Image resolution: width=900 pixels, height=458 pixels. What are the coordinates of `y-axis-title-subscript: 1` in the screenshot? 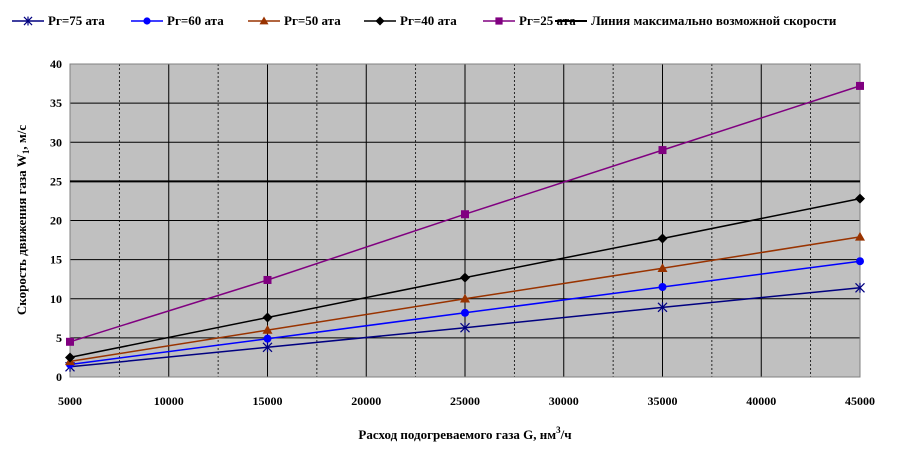 It's located at (26, 151).